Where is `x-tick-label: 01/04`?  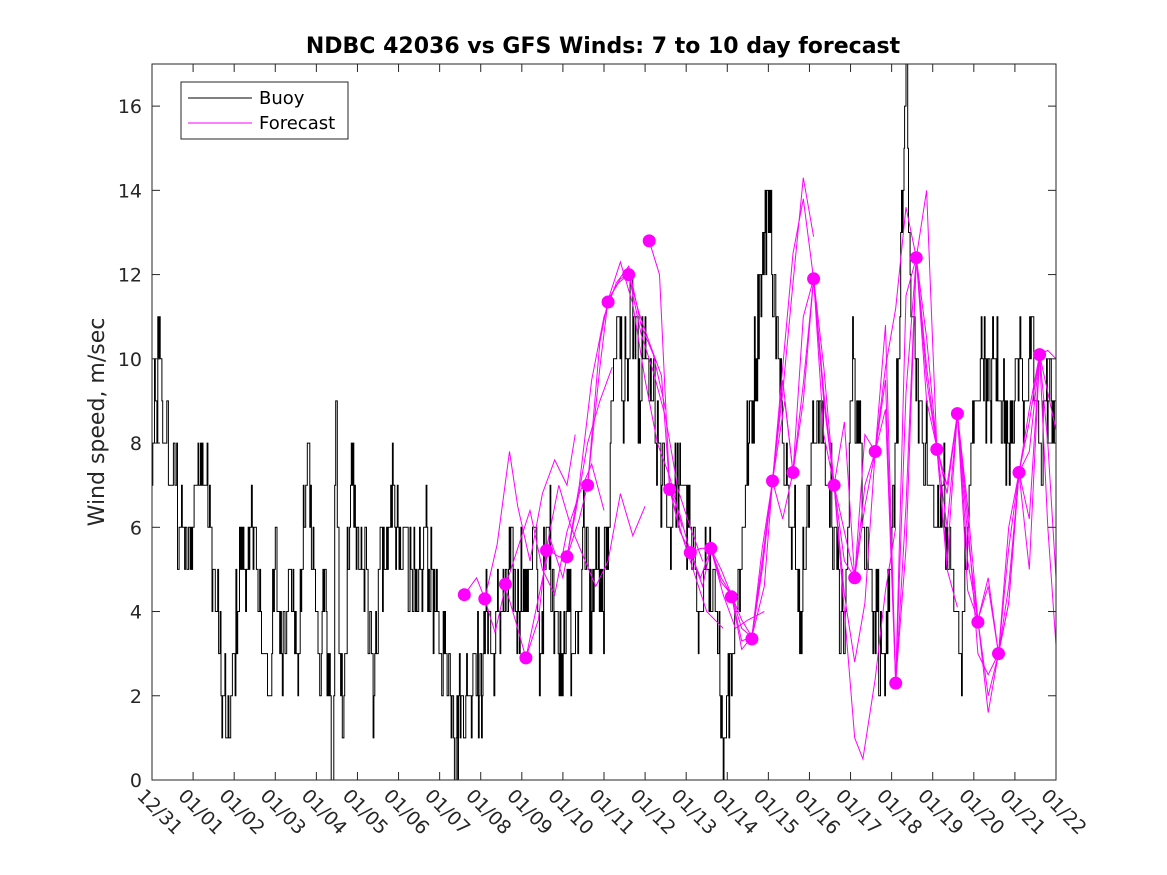 x-tick-label: 01/04 is located at coordinates (324, 812).